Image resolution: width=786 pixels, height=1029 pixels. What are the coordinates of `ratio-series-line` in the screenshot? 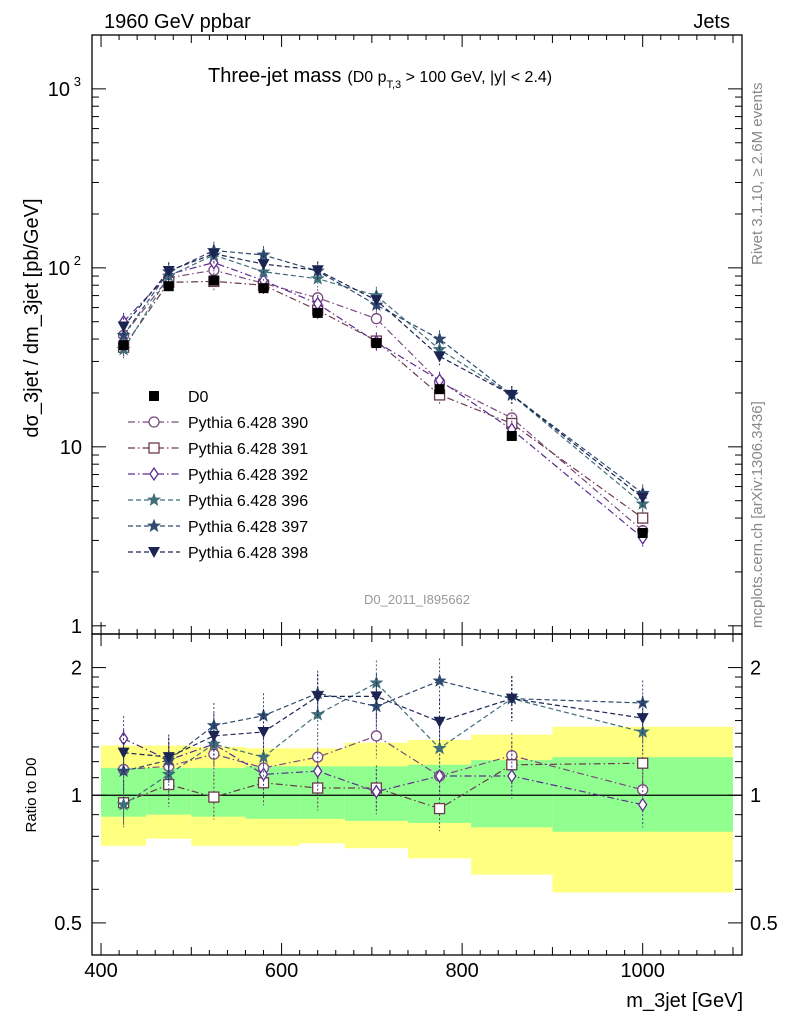 It's located at (383, 786).